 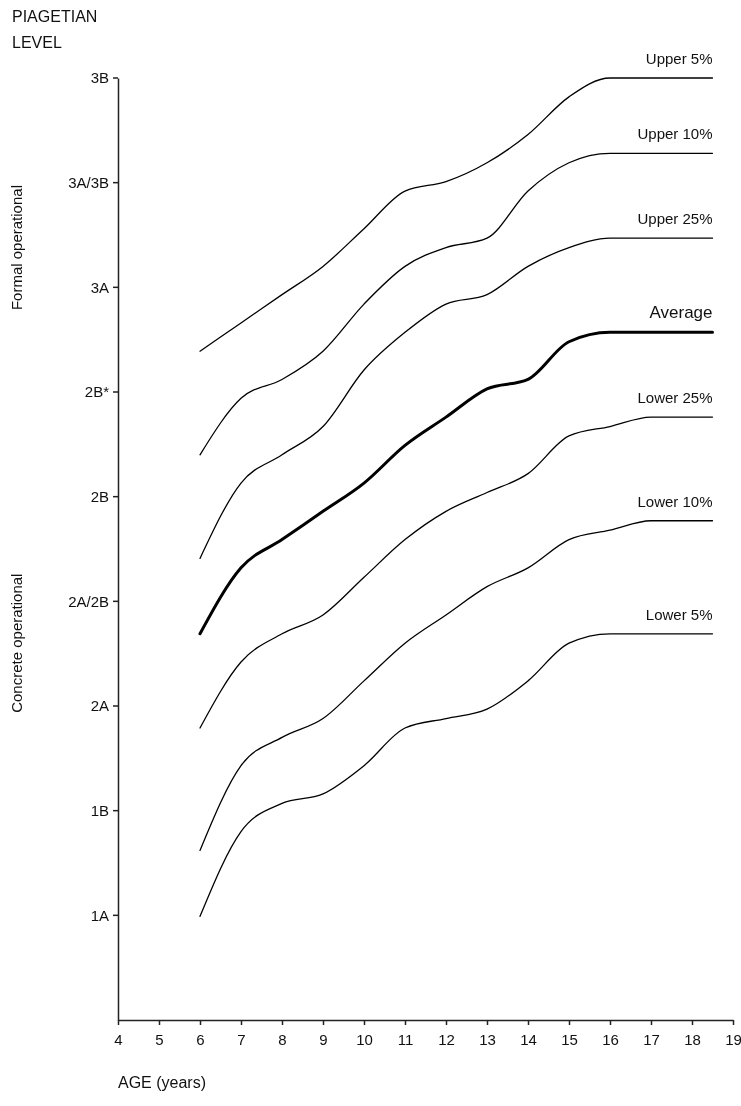 I want to click on x-tick-label: 19, so click(x=733, y=1039).